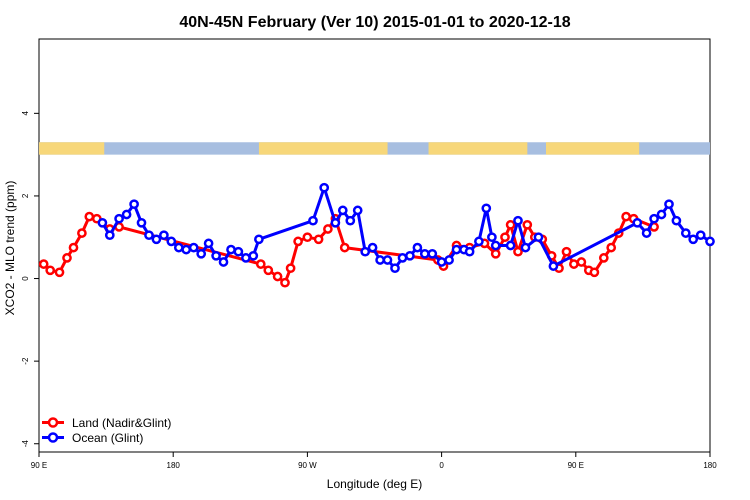 Image resolution: width=750 pixels, height=500 pixels. Describe the element at coordinates (25, 361) in the screenshot. I see `y-tick-label: -2` at that location.